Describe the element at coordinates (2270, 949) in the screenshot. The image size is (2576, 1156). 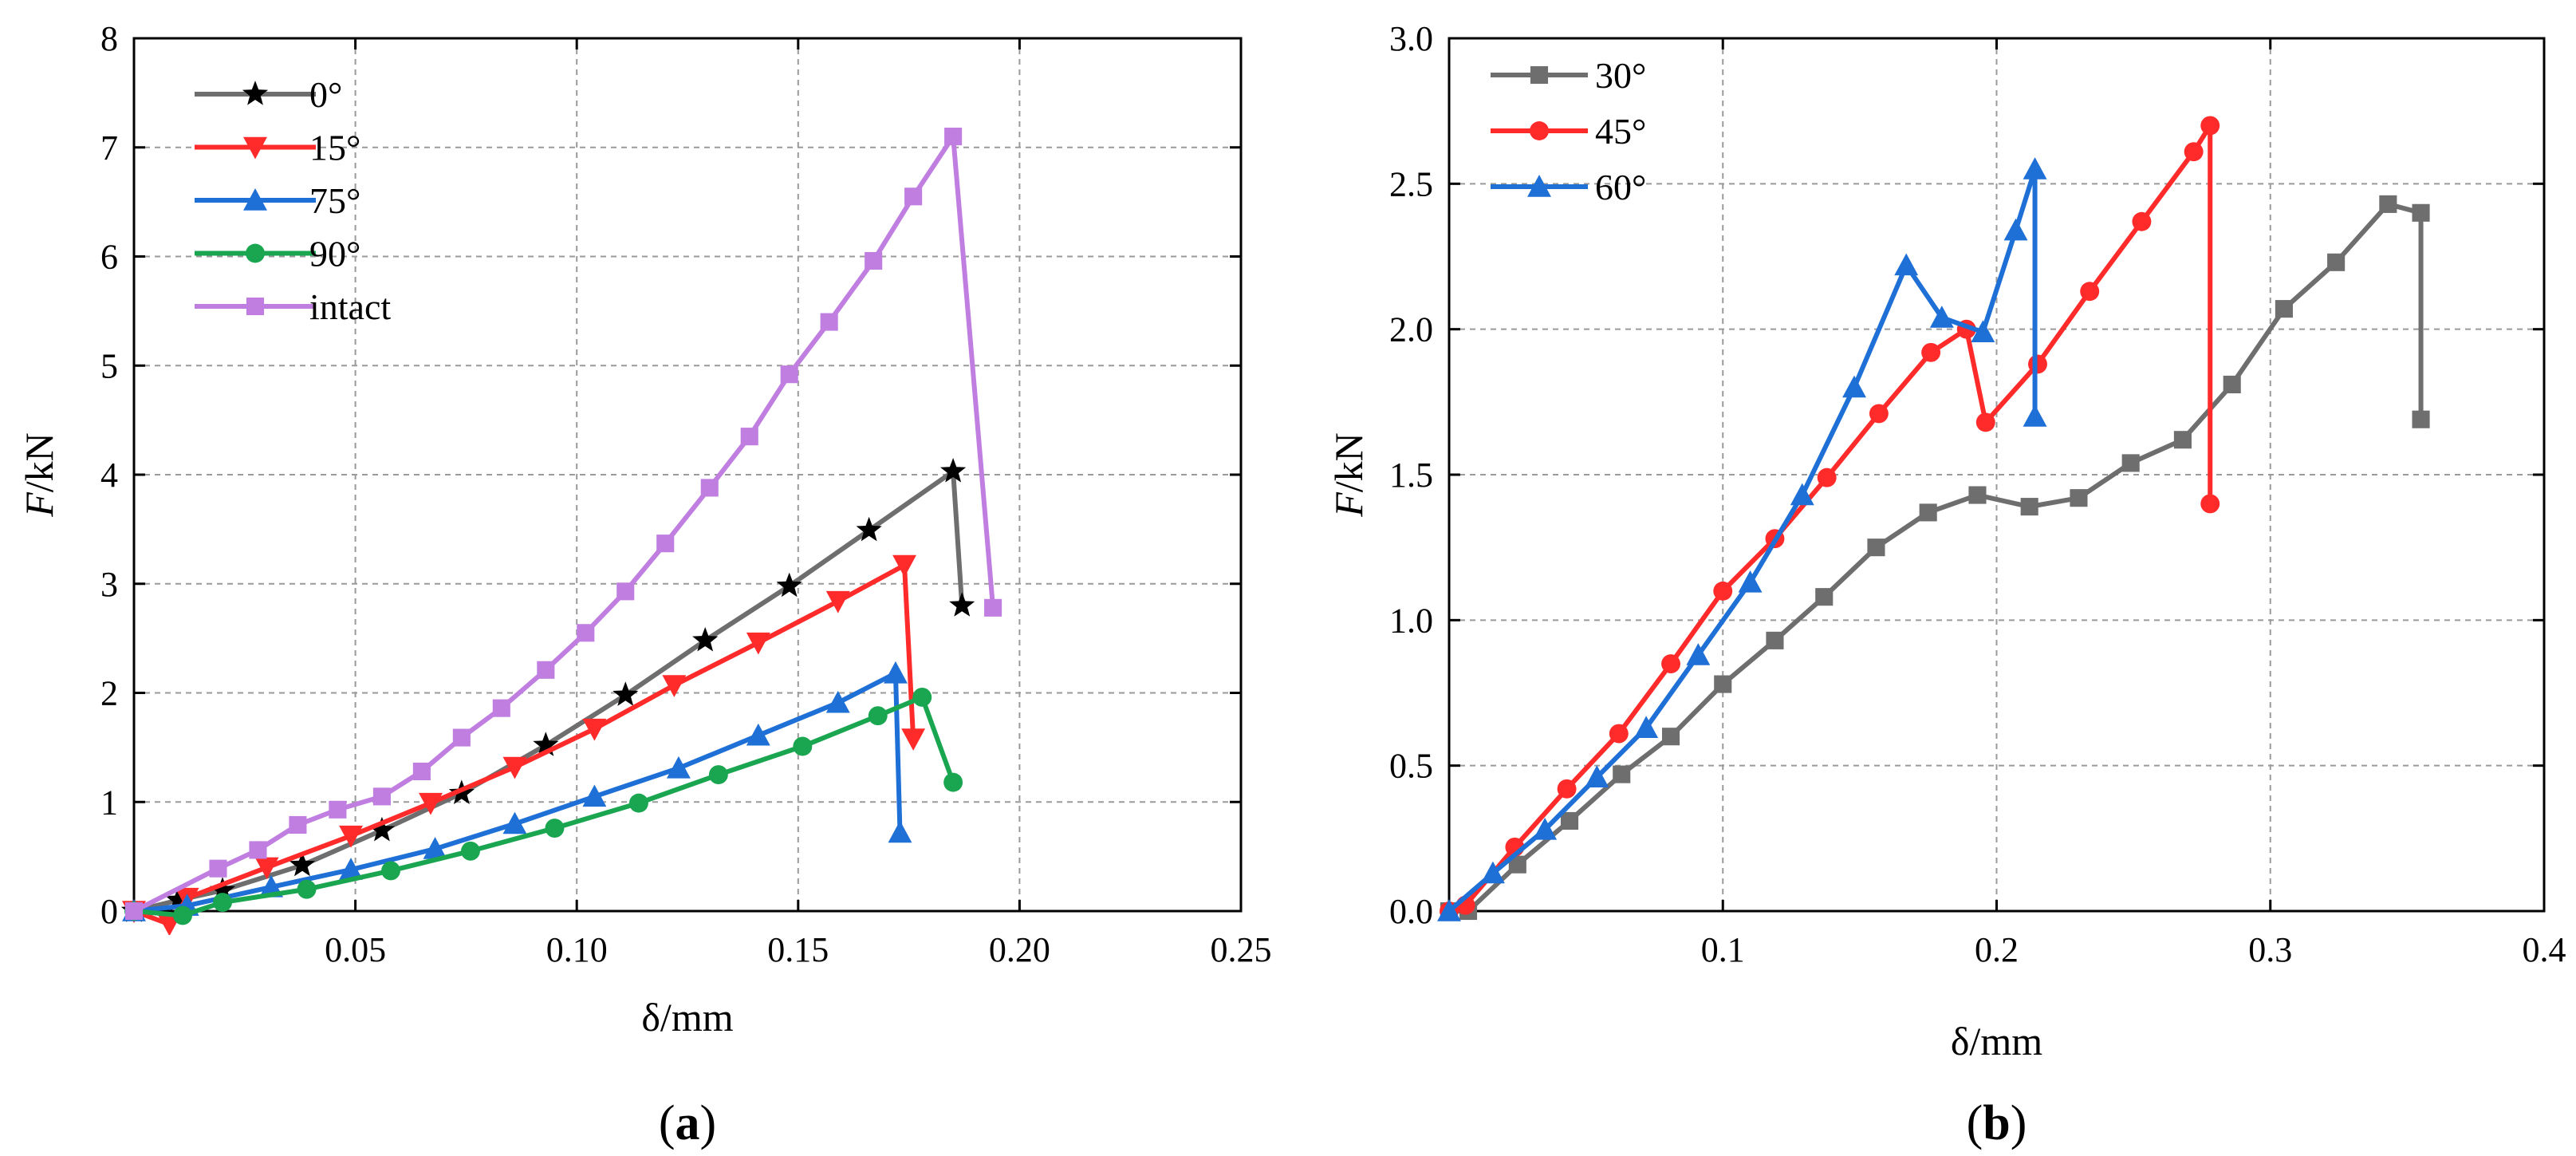
I see `x-tick-label: 0.3` at that location.